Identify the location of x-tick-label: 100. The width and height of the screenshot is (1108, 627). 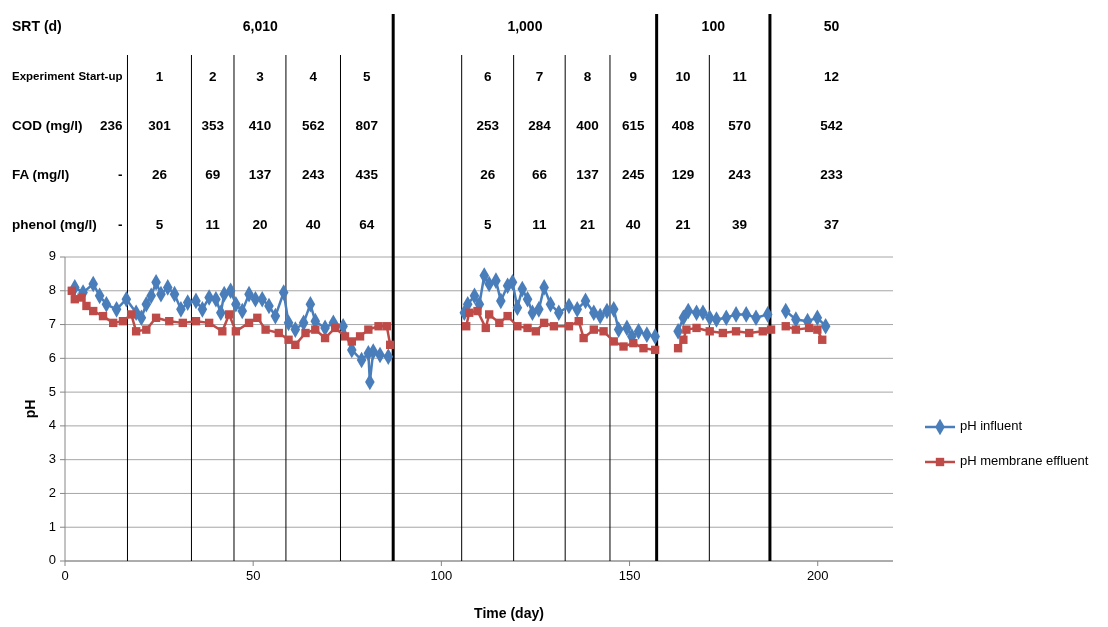
(441, 575).